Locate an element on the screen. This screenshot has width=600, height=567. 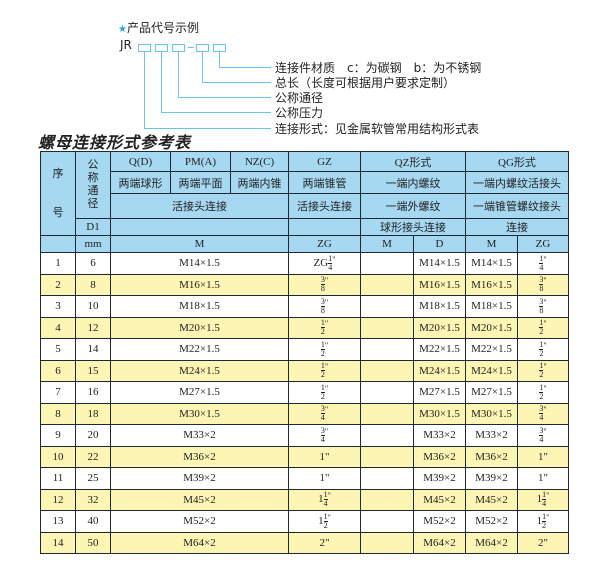
header-blank is located at coordinates (58, 244).